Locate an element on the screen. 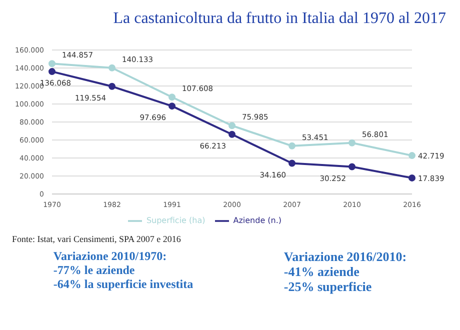  text: Variazione 2010/1970: -77% le aziende -64% la superficie investita is located at coordinates (123, 270).